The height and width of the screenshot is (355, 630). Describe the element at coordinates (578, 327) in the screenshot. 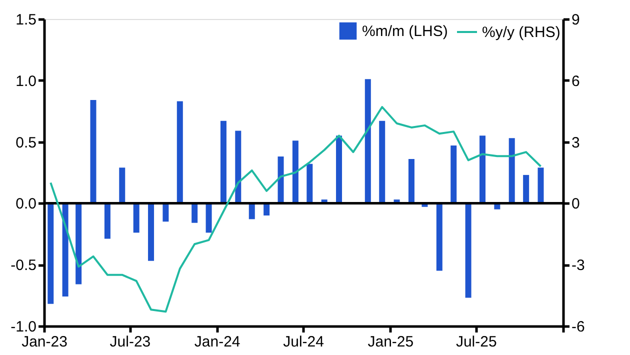

I see `y2-tick-label: -6` at that location.